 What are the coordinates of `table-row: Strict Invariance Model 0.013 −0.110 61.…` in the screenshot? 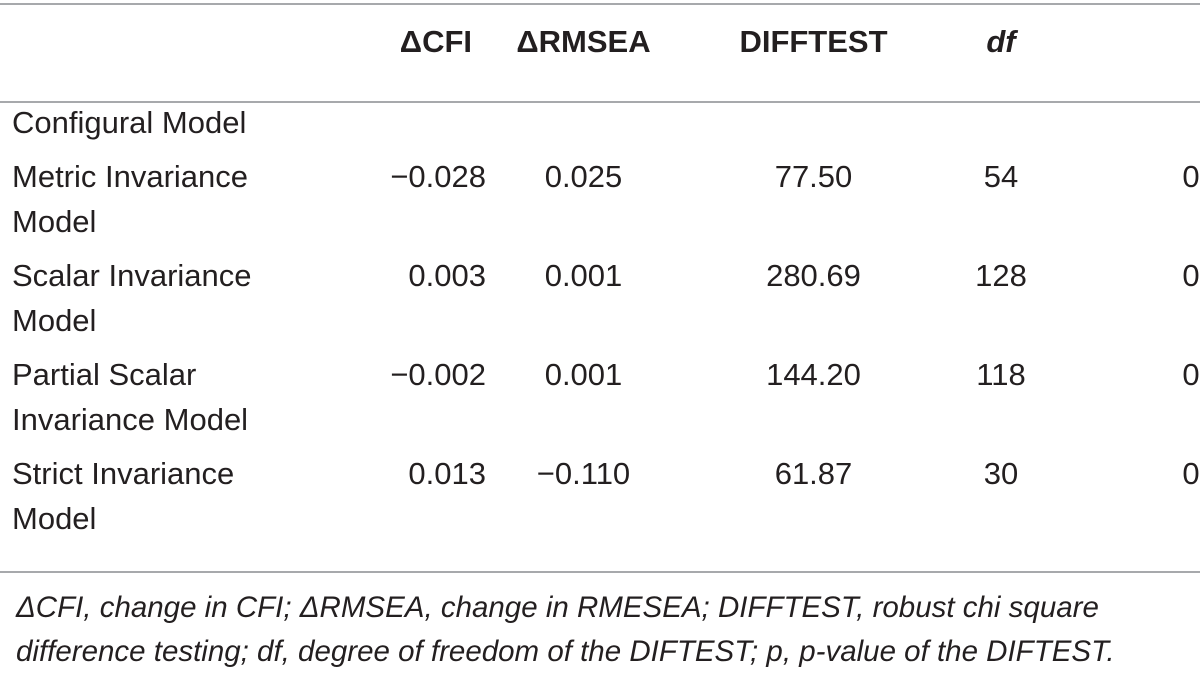 It's located at (600, 491).